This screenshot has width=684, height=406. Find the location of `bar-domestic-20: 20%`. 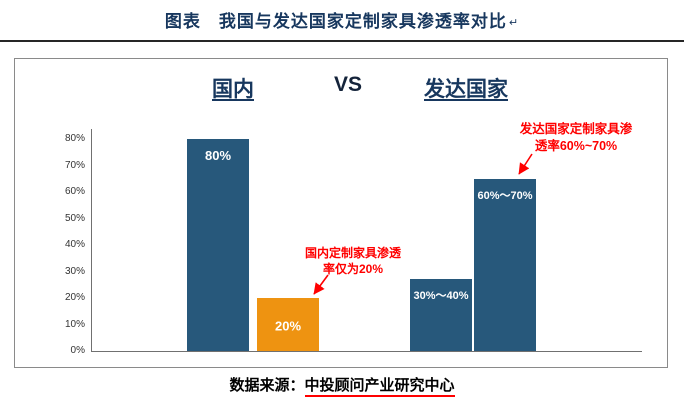

bar-domestic-20: 20% is located at coordinates (288, 324).